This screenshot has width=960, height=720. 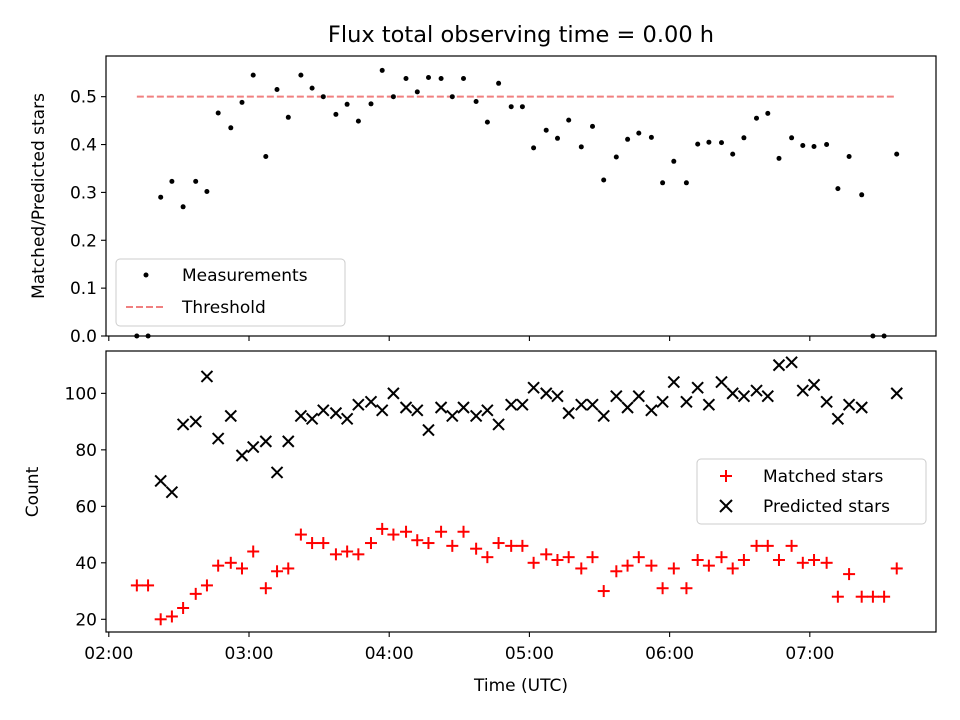 What do you see at coordinates (146, 275) in the screenshot?
I see `legend-measurements-marker` at bounding box center [146, 275].